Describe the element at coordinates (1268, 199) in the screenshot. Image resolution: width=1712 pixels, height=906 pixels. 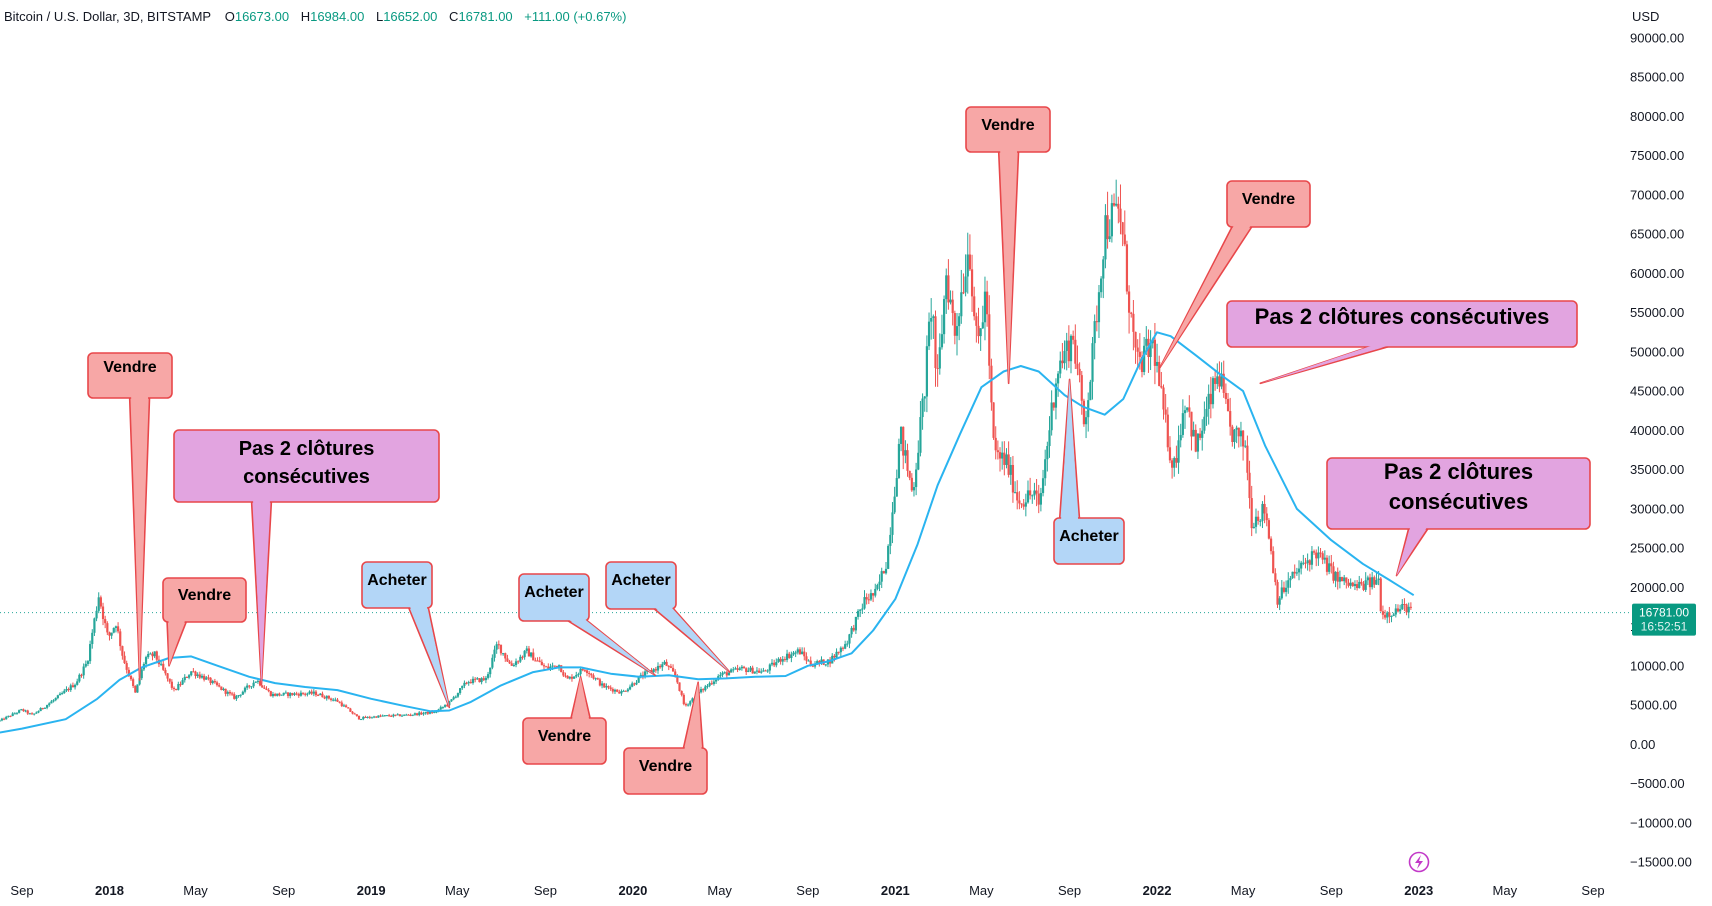
I see `callout-text: Vendre` at that location.